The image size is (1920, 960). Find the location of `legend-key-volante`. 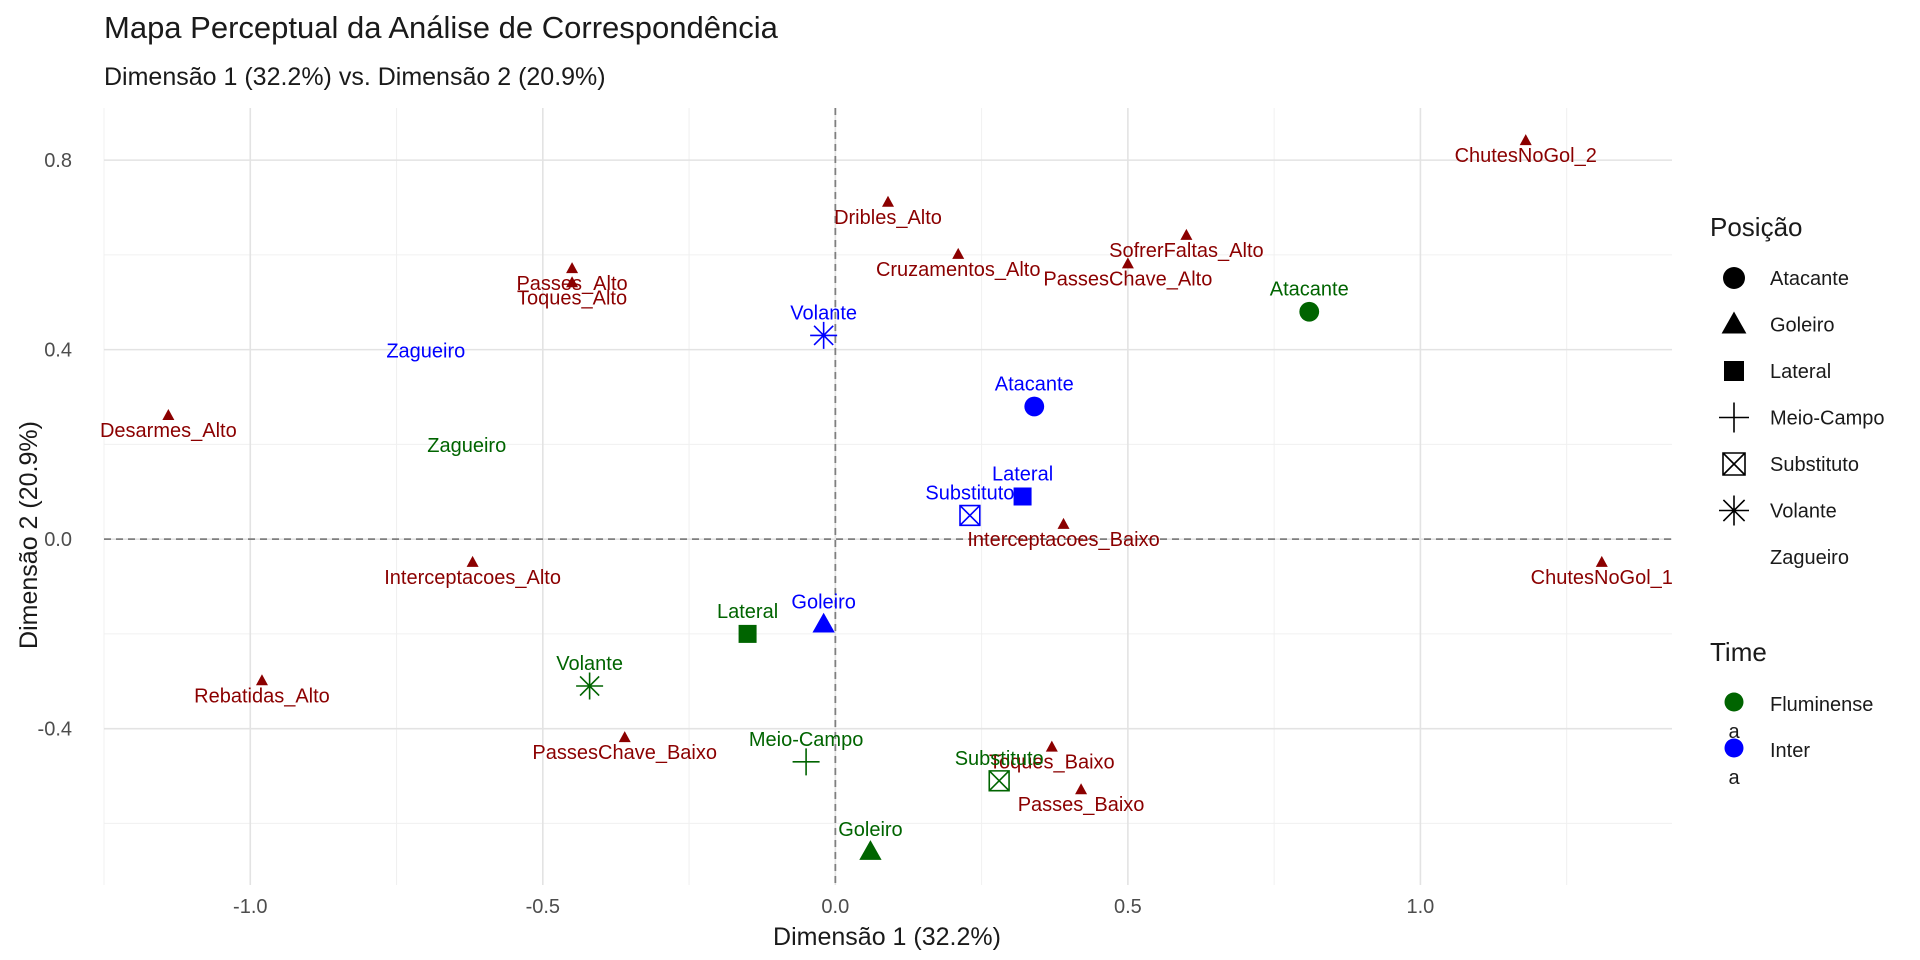

legend-key-volante is located at coordinates (1734, 510).